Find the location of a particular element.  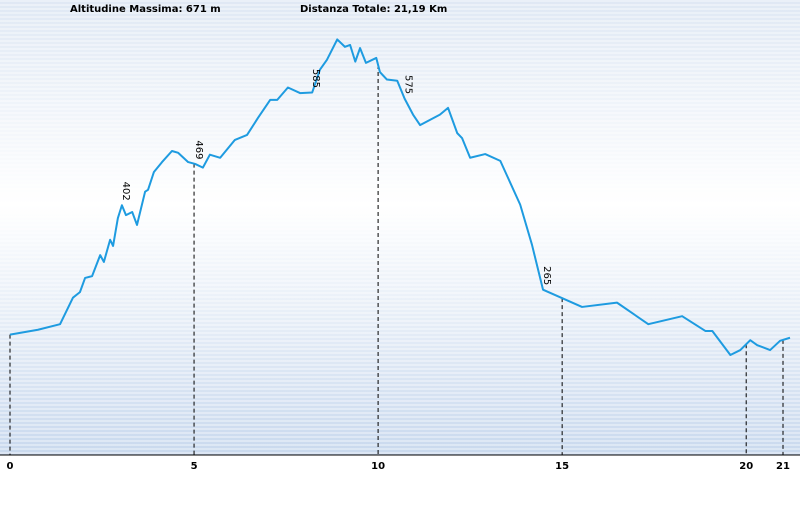

elevation-label: 585 is located at coordinates (315, 78).